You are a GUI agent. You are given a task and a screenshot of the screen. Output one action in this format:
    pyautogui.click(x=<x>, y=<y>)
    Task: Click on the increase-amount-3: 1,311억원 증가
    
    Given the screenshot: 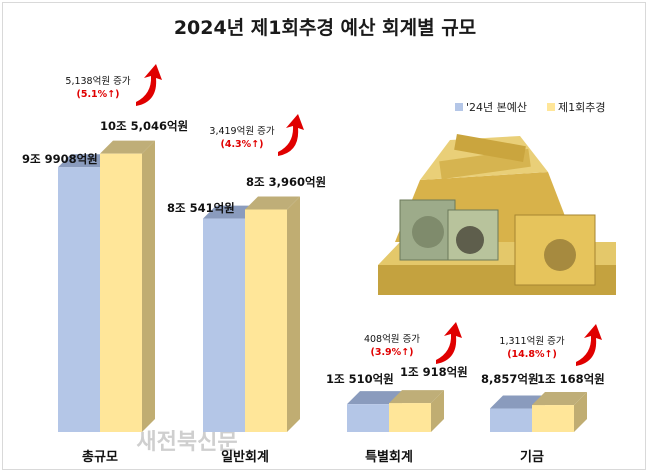 What is the action you would take?
    pyautogui.click(x=531, y=341)
    